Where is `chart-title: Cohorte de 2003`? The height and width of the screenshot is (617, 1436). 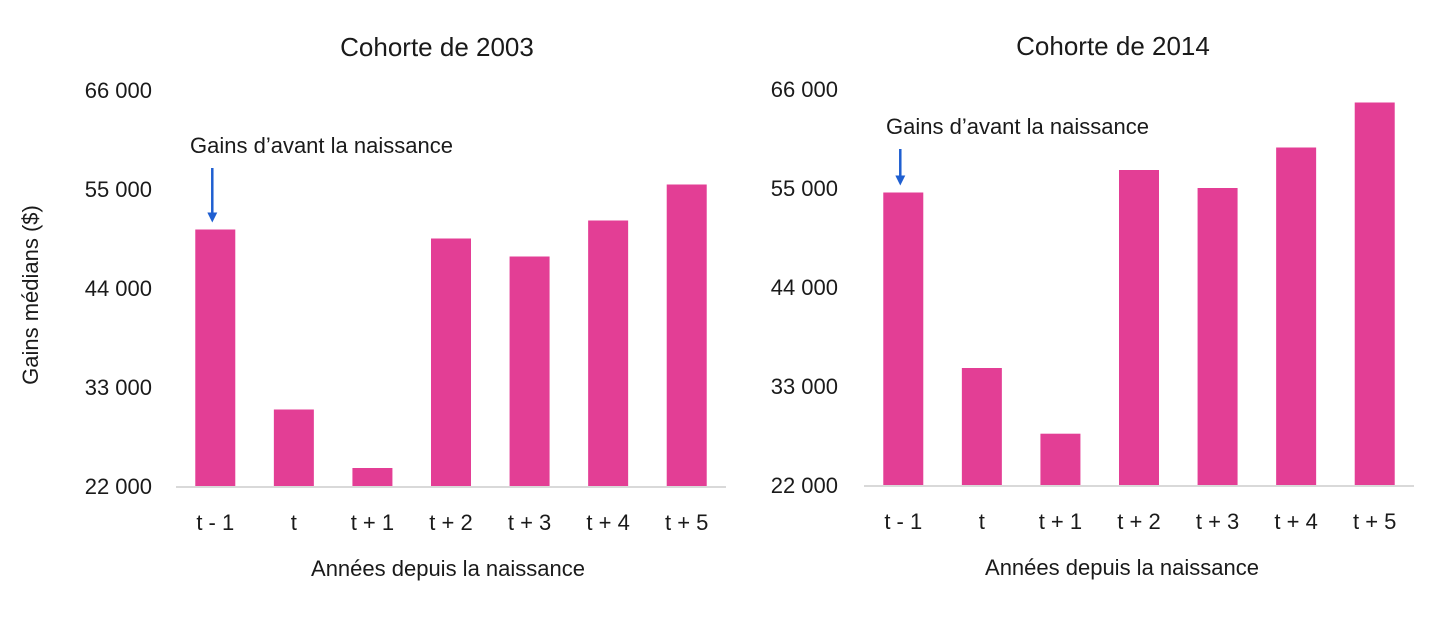
chart-title: Cohorte de 2003 is located at coordinates (437, 47).